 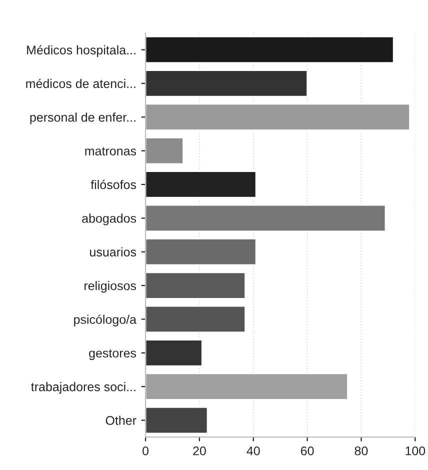 What do you see at coordinates (307, 451) in the screenshot?
I see `x-tick-label: 60` at bounding box center [307, 451].